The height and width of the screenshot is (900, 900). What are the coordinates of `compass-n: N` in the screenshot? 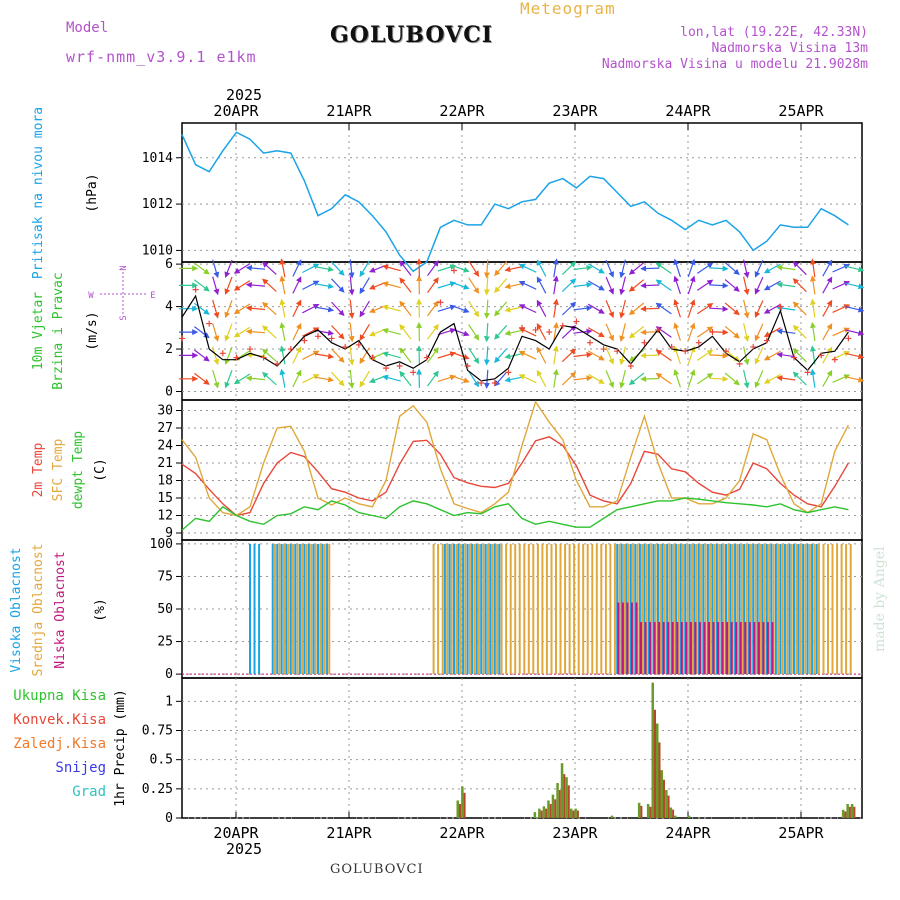 It's located at (124, 267).